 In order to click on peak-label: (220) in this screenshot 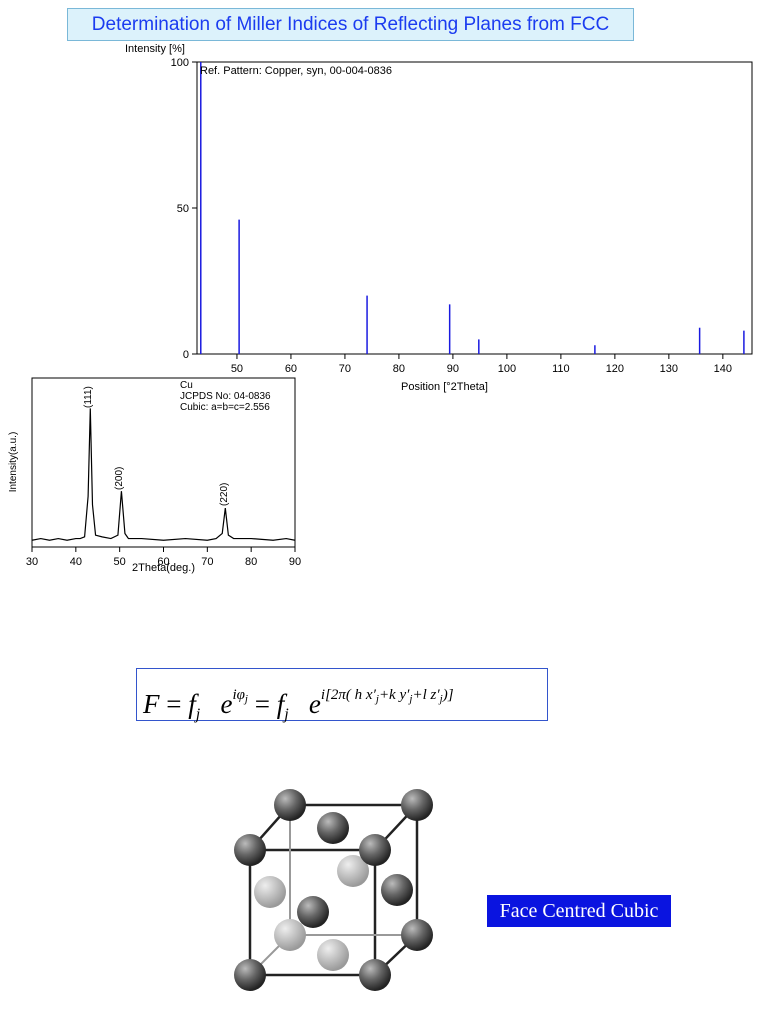, I will do `click(224, 494)`.